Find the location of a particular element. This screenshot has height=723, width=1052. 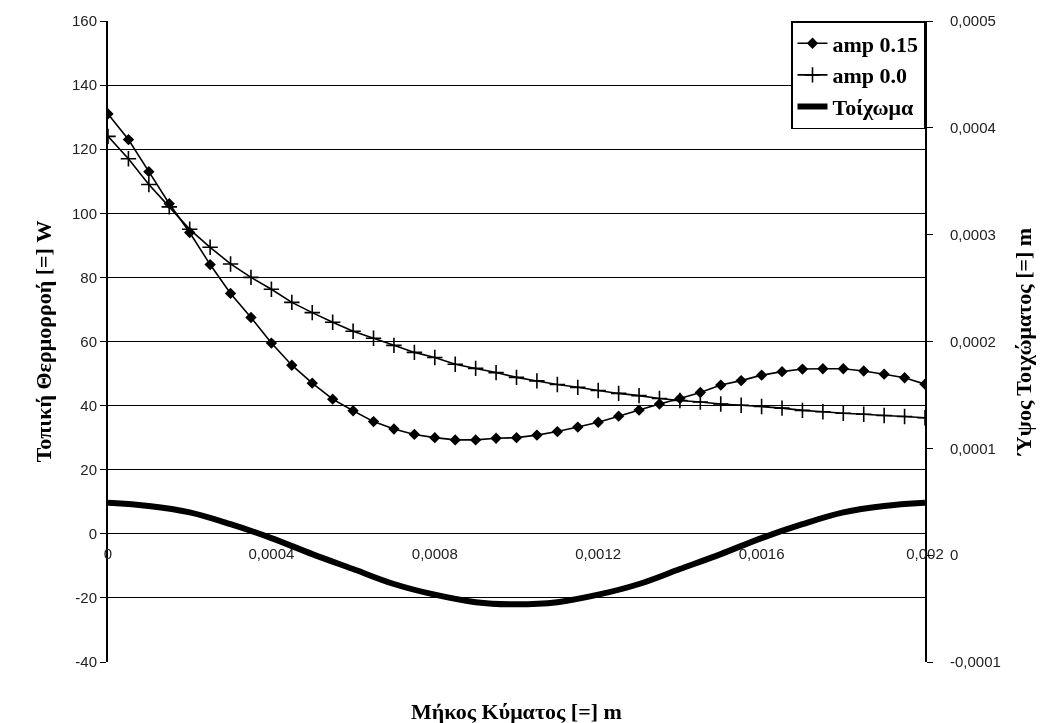

y-tick-label: 40 is located at coordinates (88, 405).